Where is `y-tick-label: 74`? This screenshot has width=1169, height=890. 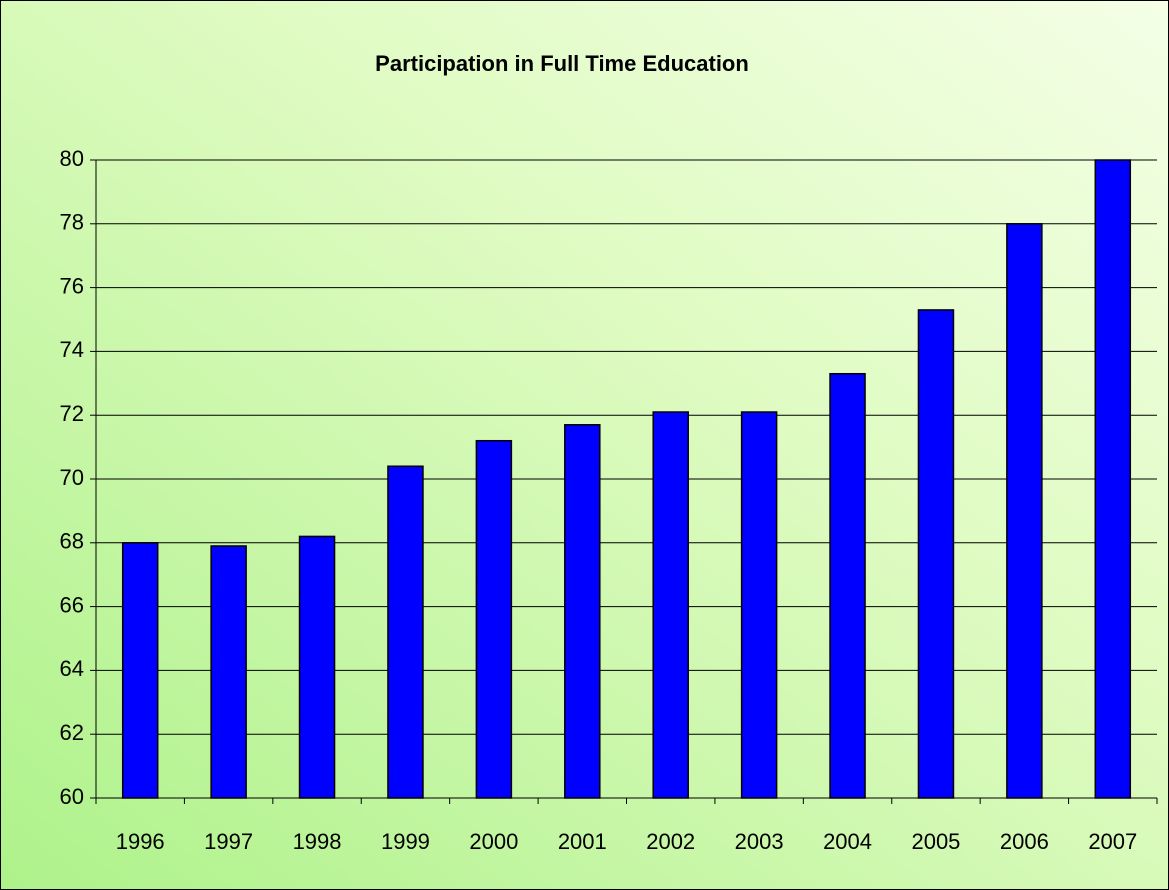 y-tick-label: 74 is located at coordinates (72, 349).